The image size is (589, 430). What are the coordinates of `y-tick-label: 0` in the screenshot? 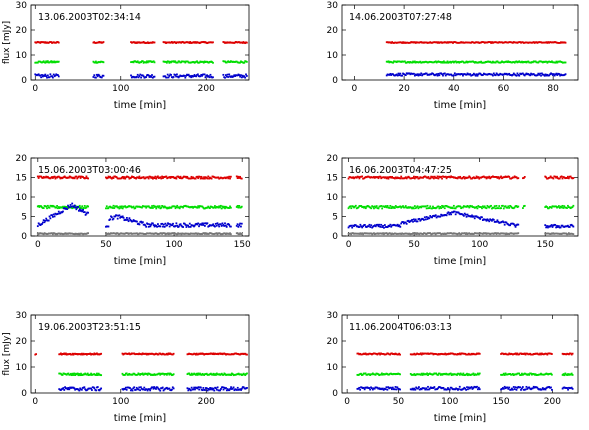 It's located at (24, 394).